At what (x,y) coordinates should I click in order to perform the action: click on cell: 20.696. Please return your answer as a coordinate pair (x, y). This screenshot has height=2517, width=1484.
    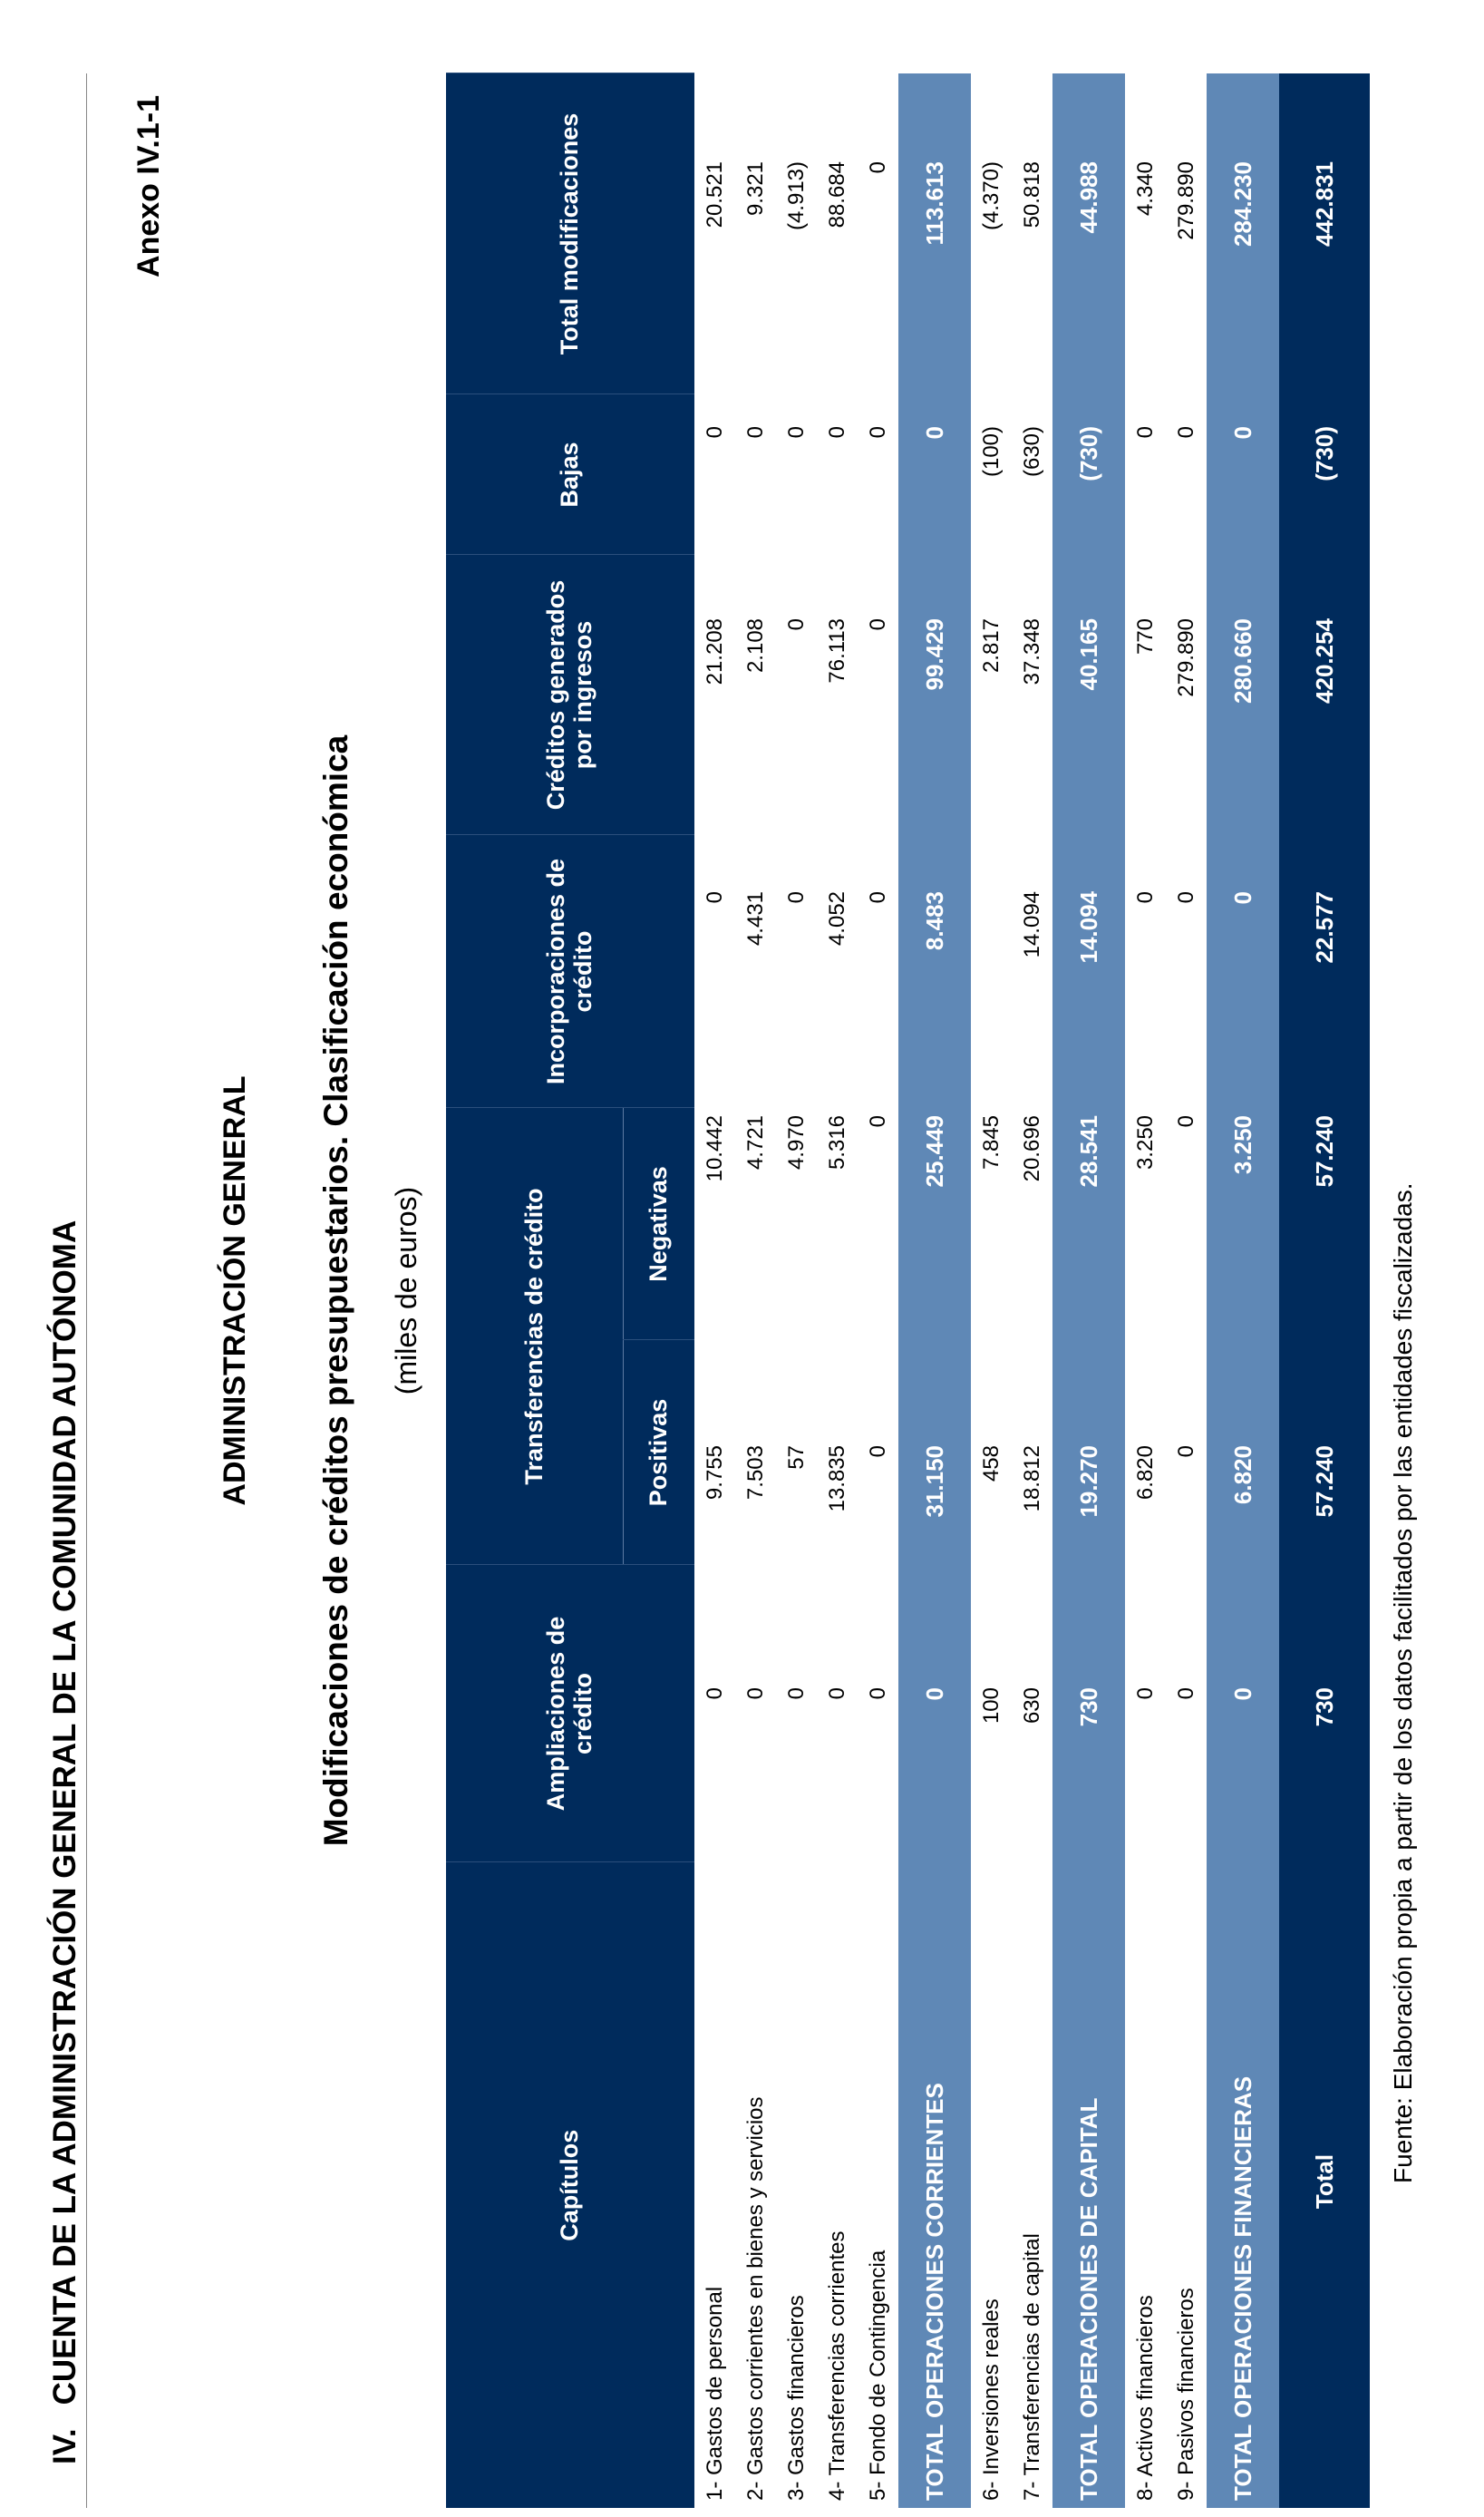
    Looking at the image, I should click on (1031, 1148).